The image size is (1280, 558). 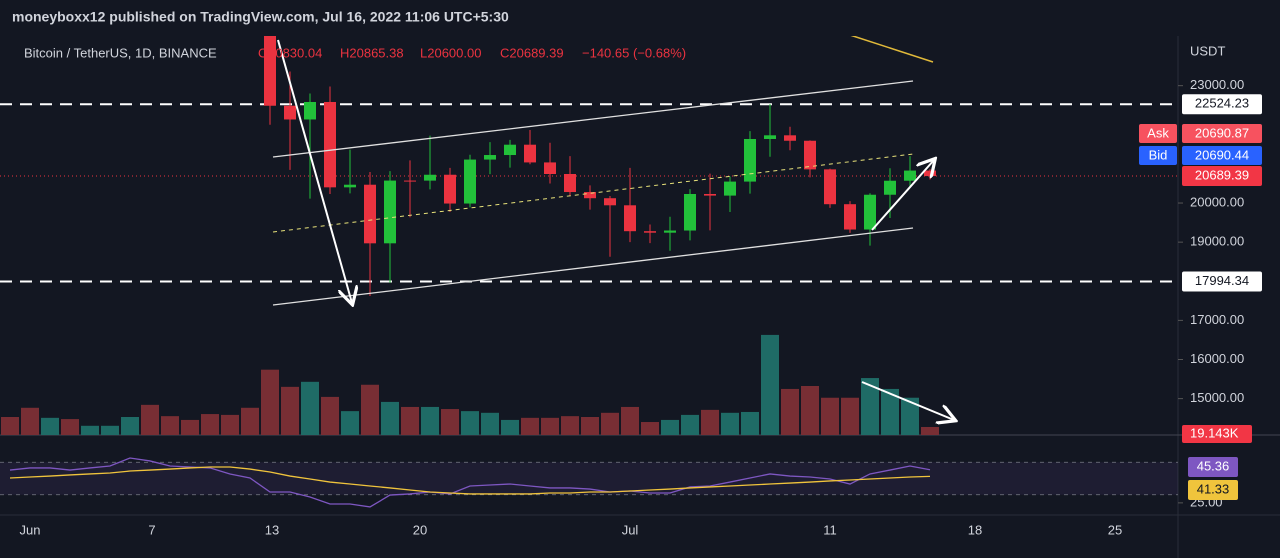 I want to click on level-label: 17994.34, so click(x=1222, y=280).